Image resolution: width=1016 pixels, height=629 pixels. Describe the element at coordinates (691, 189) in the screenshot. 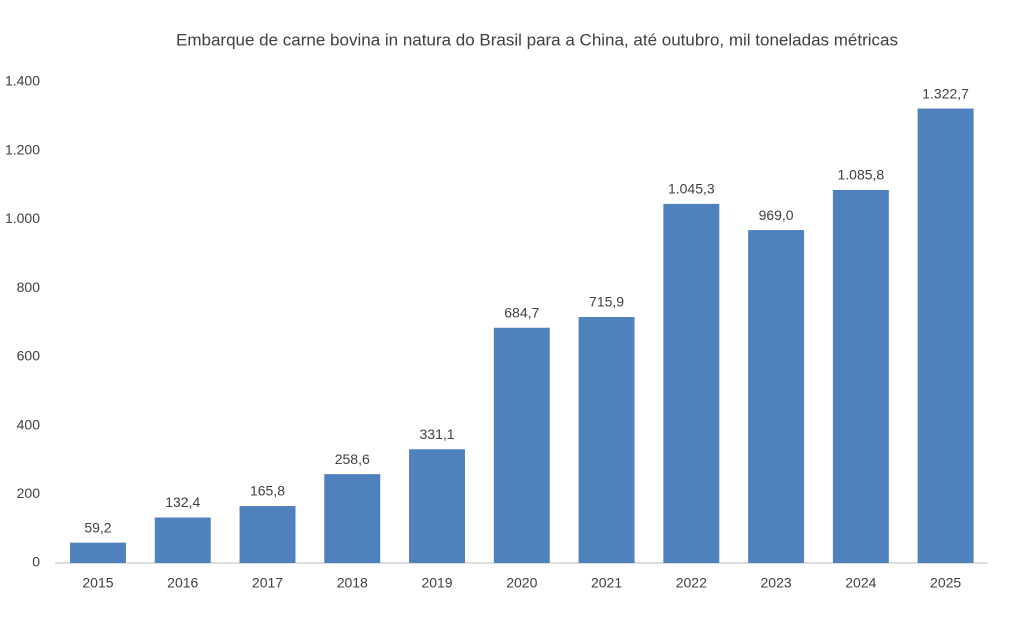

I see `data-label: 1.045,3` at that location.